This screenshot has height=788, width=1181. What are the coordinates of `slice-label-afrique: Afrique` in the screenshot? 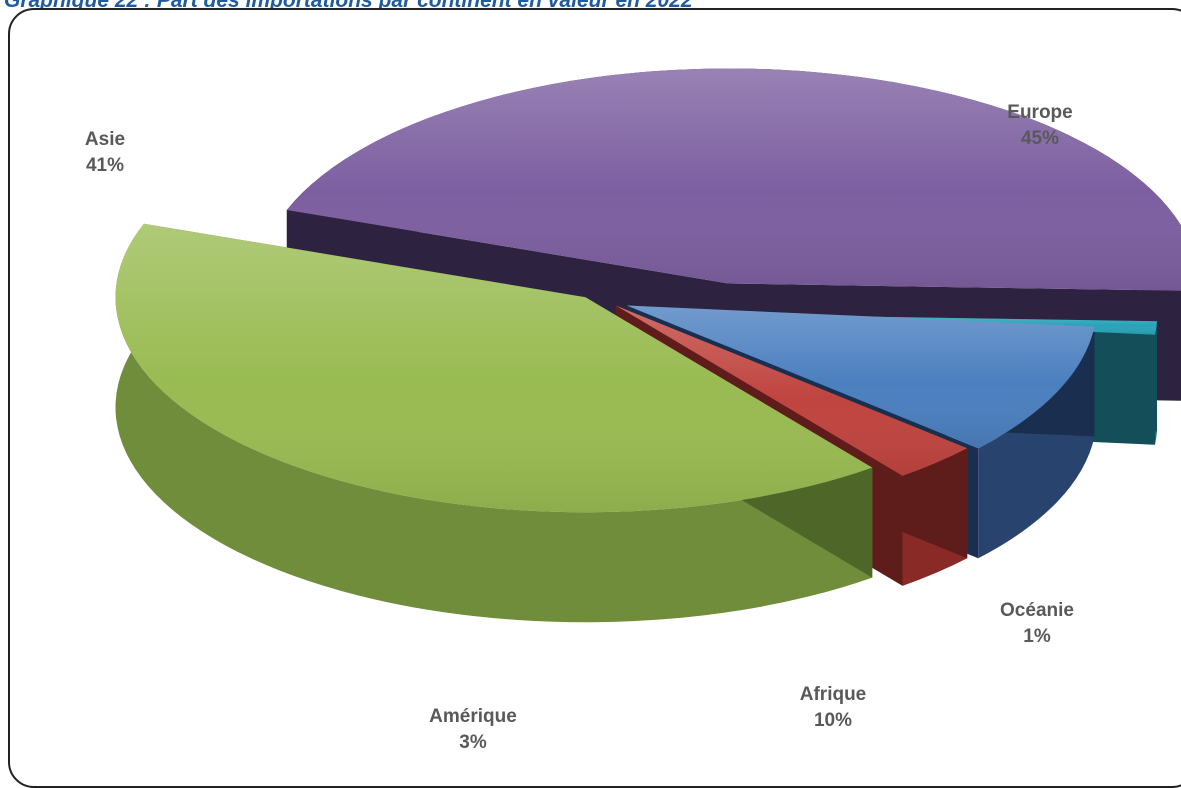 It's located at (833, 694).